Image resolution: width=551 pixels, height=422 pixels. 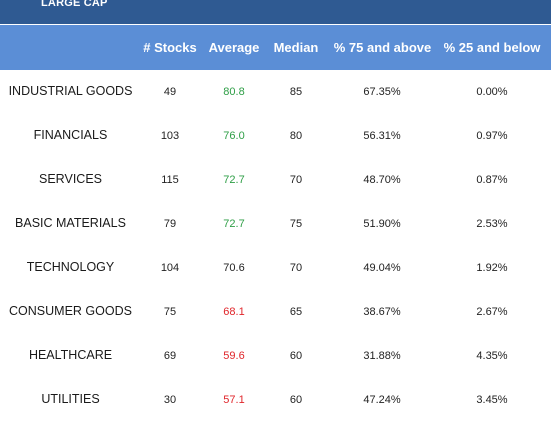 I want to click on cell-pct25: 0.87%, so click(x=492, y=180).